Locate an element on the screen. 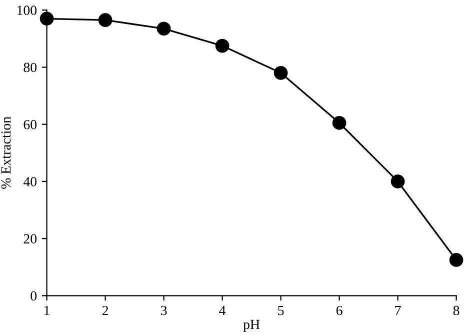 The width and height of the screenshot is (468, 336). x-tick-label: 5 is located at coordinates (281, 311).